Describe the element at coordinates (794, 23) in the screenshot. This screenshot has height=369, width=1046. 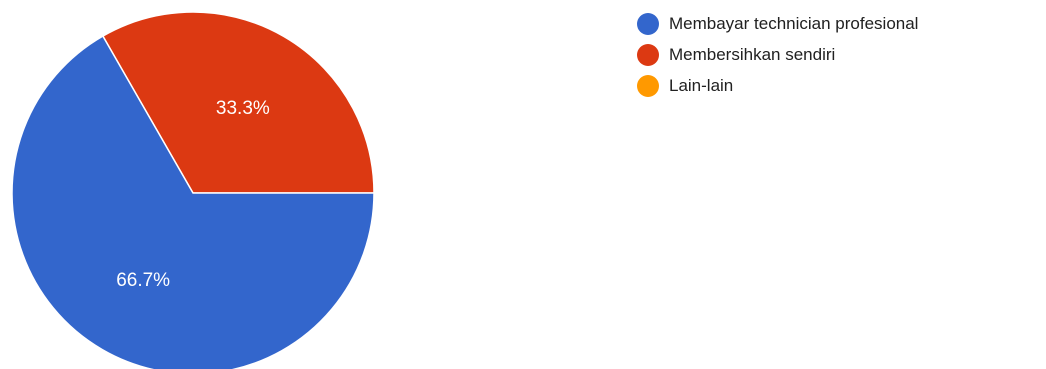
I see `legend-label: Membayar technician profesional` at that location.